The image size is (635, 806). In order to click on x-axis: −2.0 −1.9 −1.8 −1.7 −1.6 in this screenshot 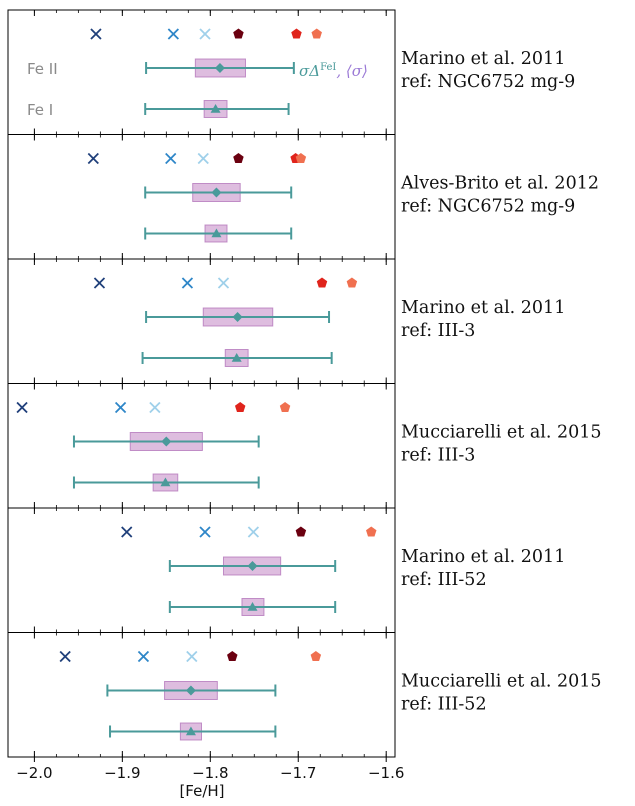, I will do `click(210, 769)`.